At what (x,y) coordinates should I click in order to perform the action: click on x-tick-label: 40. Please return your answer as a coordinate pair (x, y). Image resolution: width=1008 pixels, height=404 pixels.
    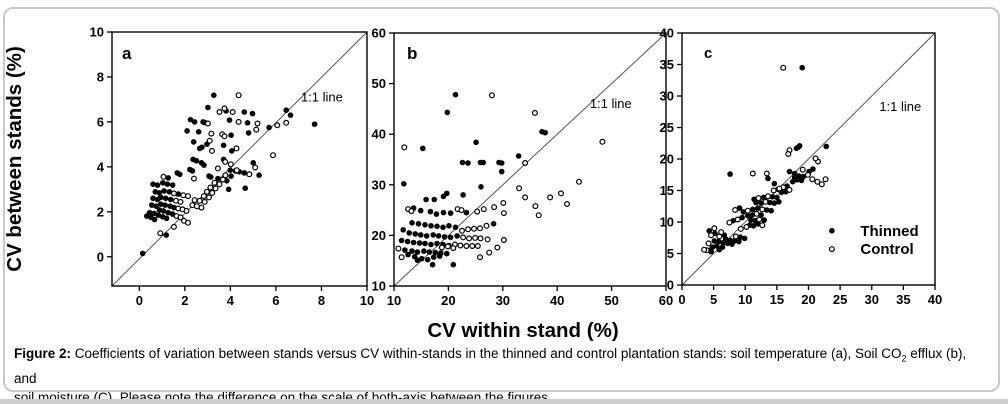
    Looking at the image, I should click on (557, 300).